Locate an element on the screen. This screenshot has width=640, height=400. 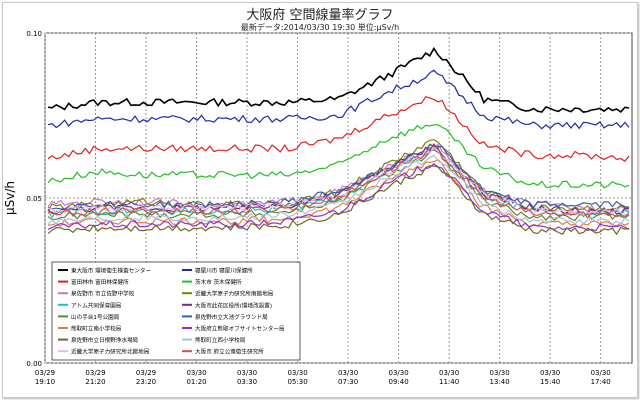
legend-label: 熊取町立南小学校局 is located at coordinates (96, 329).